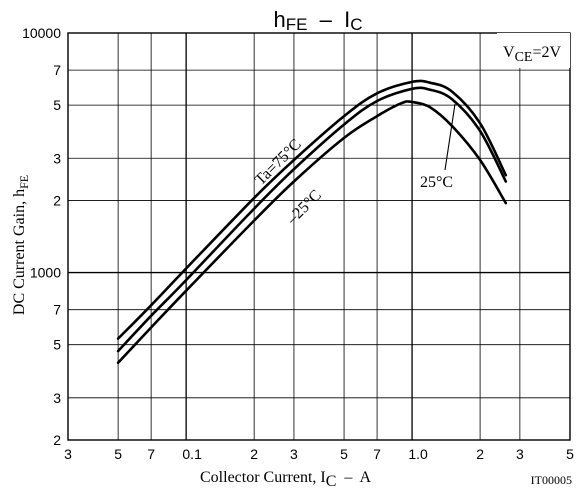 The height and width of the screenshot is (493, 577). I want to click on y-tick-label-1: 3, so click(57, 398).